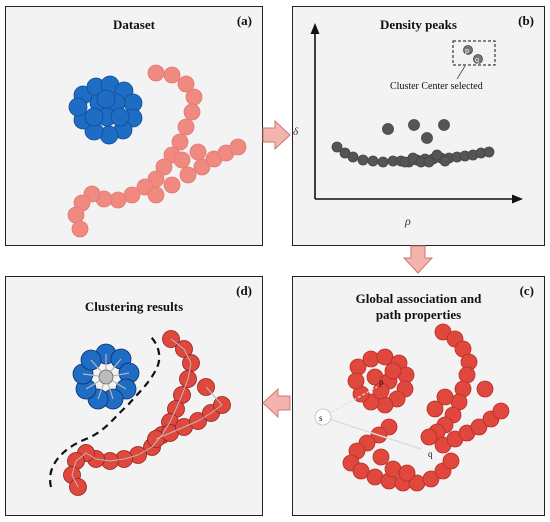 The width and height of the screenshot is (550, 522). Describe the element at coordinates (276, 135) in the screenshot. I see `arrow-right-icon` at that location.